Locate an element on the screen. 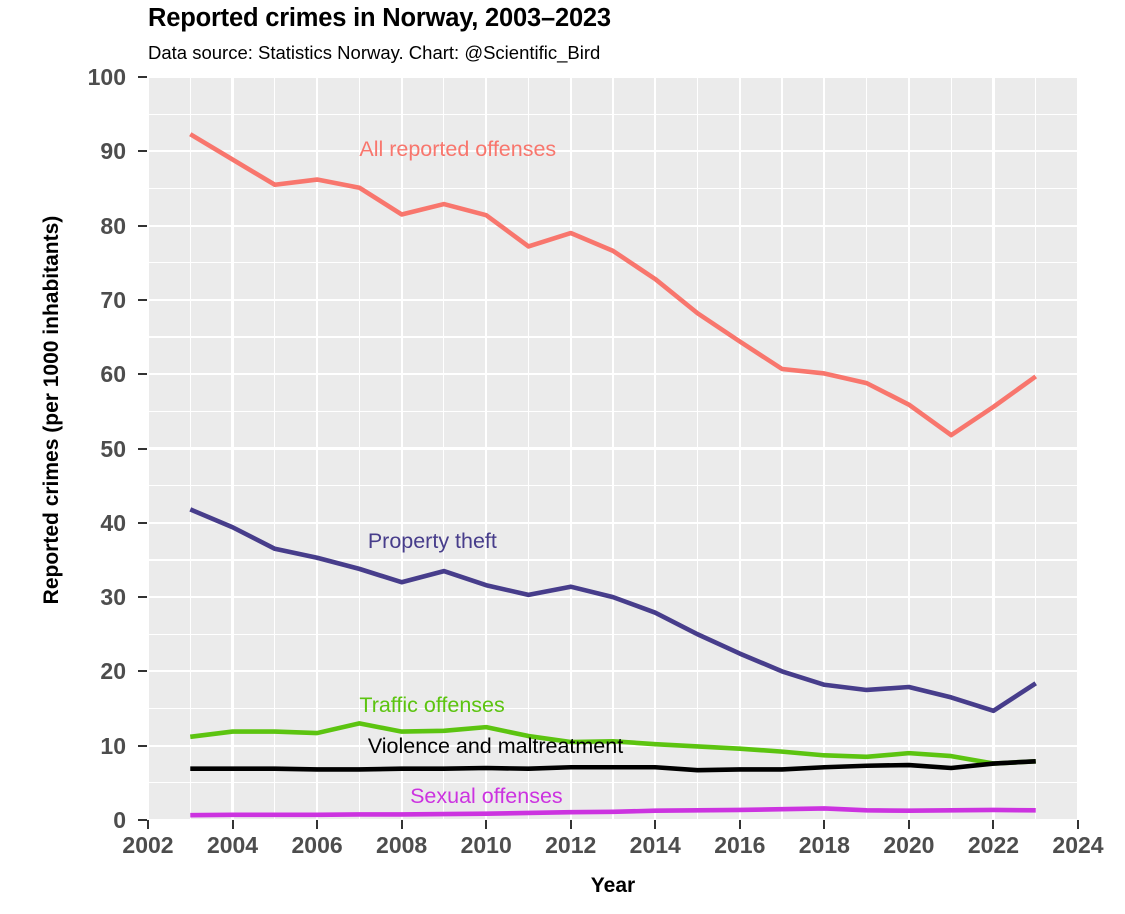  y-tick-label: 40 is located at coordinates (113, 522).